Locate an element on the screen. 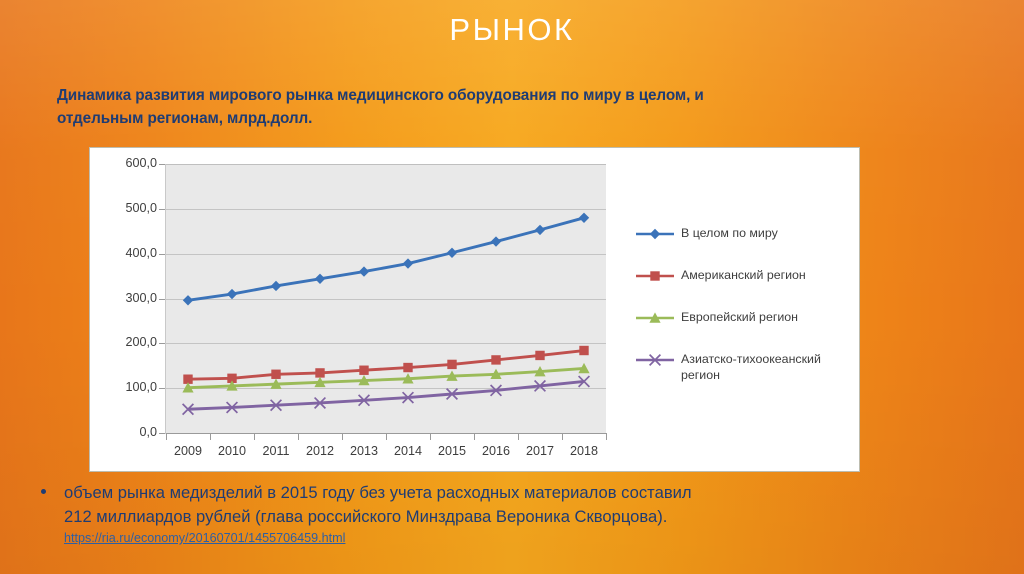 This screenshot has width=1024, height=574. legend-item: Американский регион is located at coordinates (742, 278).